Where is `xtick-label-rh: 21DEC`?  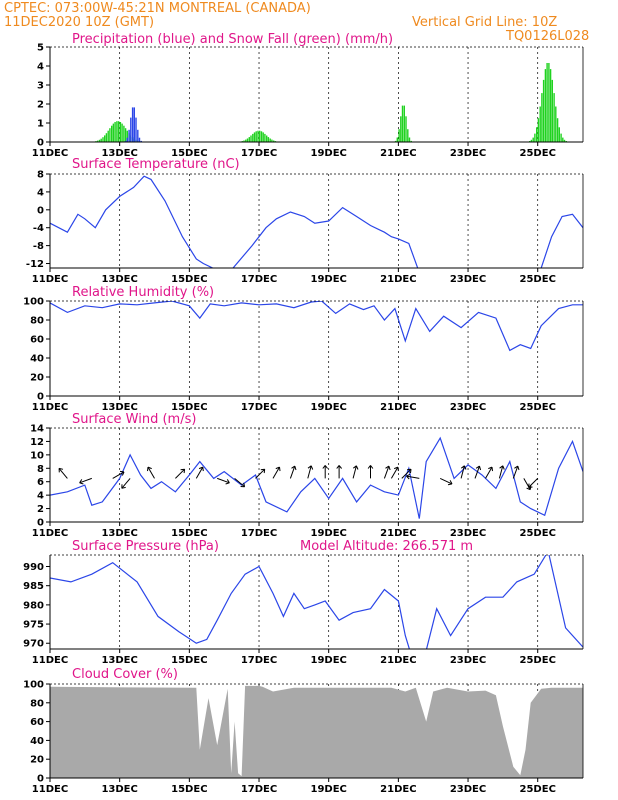 xtick-label-rh: 21DEC is located at coordinates (398, 407).